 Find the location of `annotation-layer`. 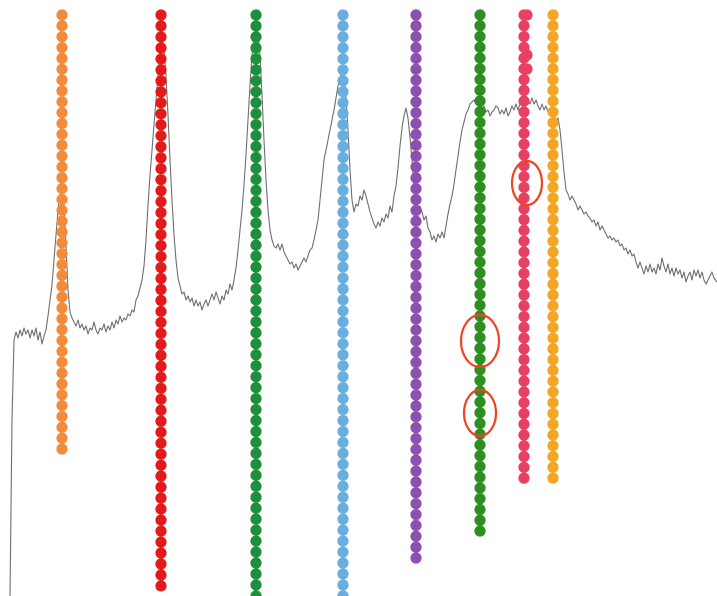

annotation-layer is located at coordinates (501, 298).